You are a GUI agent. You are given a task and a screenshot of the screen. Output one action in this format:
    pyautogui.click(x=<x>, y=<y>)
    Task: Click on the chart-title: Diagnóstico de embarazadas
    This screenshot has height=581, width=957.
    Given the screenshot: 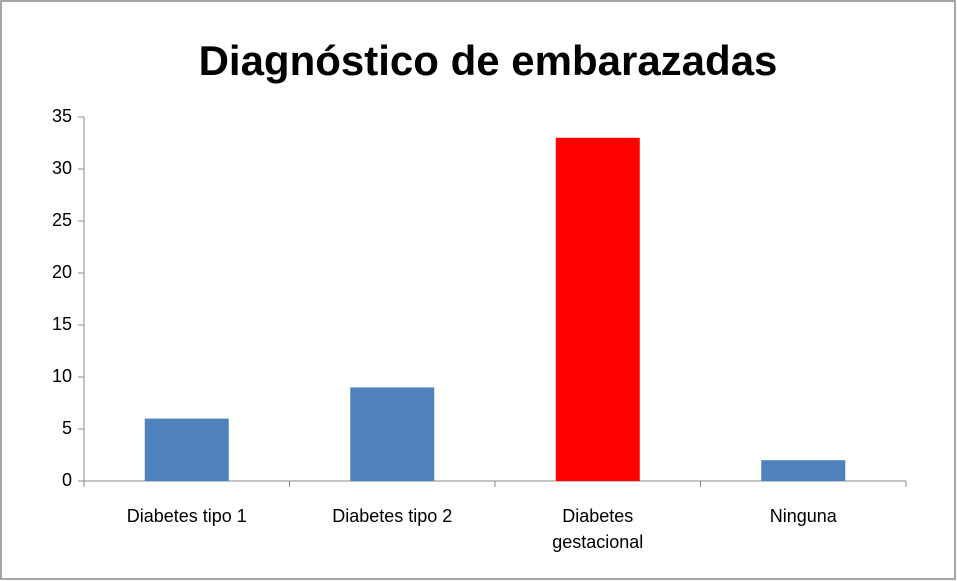 What is the action you would take?
    pyautogui.click(x=488, y=60)
    